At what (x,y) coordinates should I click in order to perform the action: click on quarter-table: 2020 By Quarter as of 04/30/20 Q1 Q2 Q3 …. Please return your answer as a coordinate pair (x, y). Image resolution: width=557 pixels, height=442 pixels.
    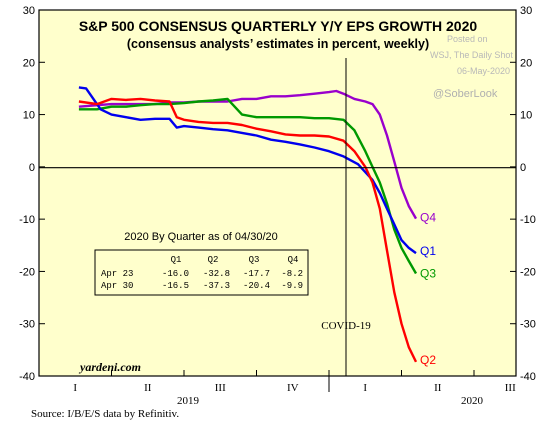
    Looking at the image, I should click on (201, 263).